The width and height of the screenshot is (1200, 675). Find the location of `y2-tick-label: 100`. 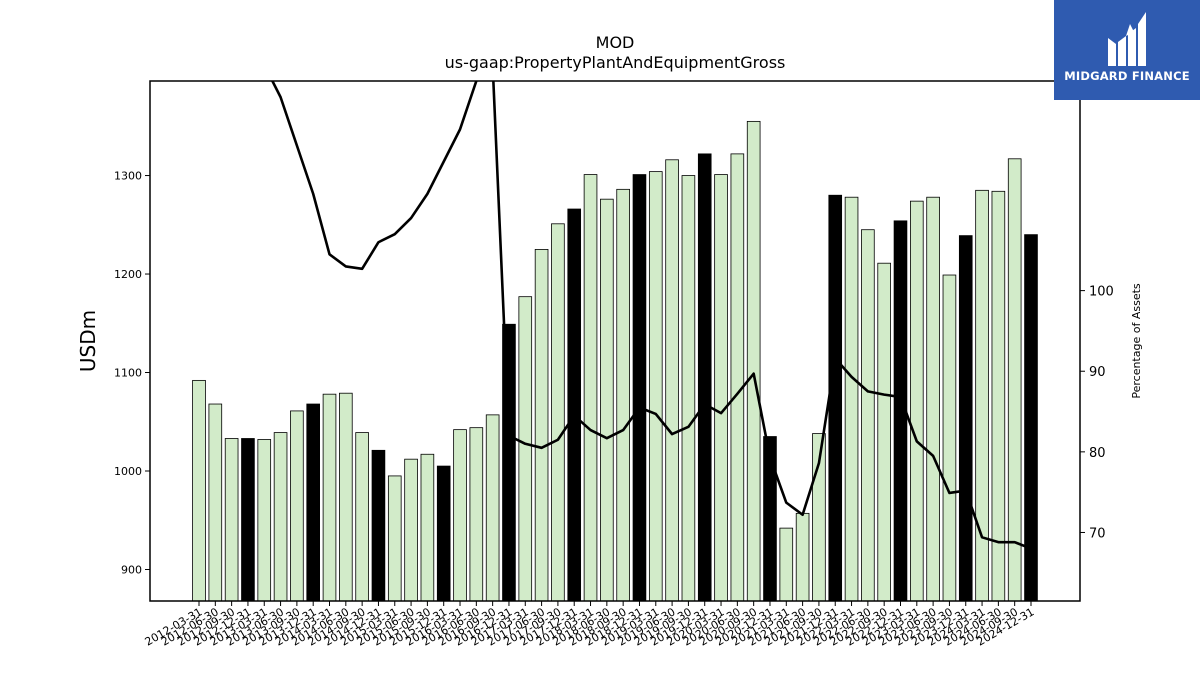

y2-tick-label: 100 is located at coordinates (1101, 292).